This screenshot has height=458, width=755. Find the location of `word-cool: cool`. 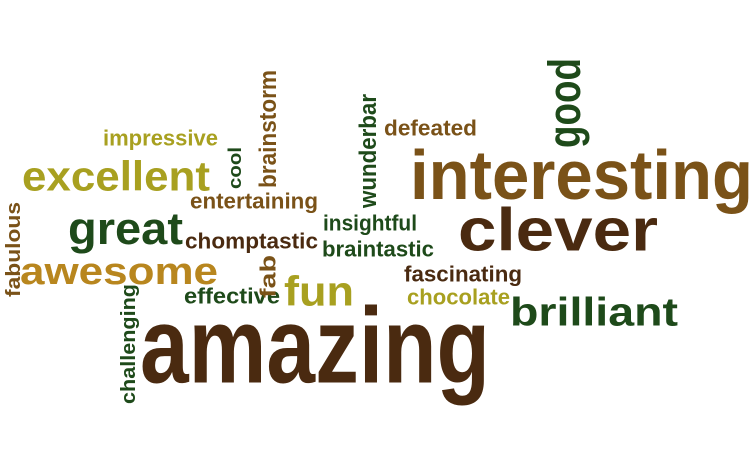

word-cool: cool is located at coordinates (235, 168).